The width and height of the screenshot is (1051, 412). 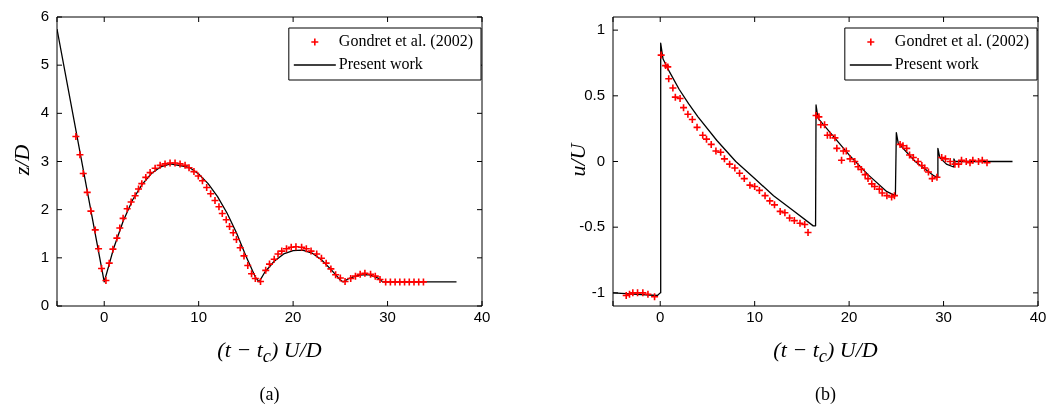 I want to click on y-tick-label: -1, so click(x=598, y=291).